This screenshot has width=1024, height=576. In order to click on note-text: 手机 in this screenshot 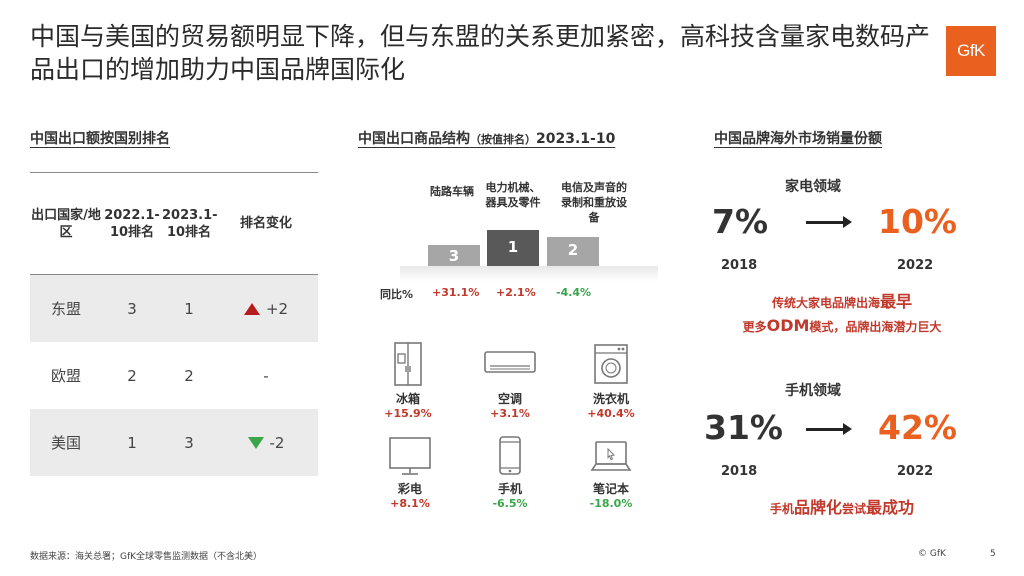, I will do `click(781, 509)`.